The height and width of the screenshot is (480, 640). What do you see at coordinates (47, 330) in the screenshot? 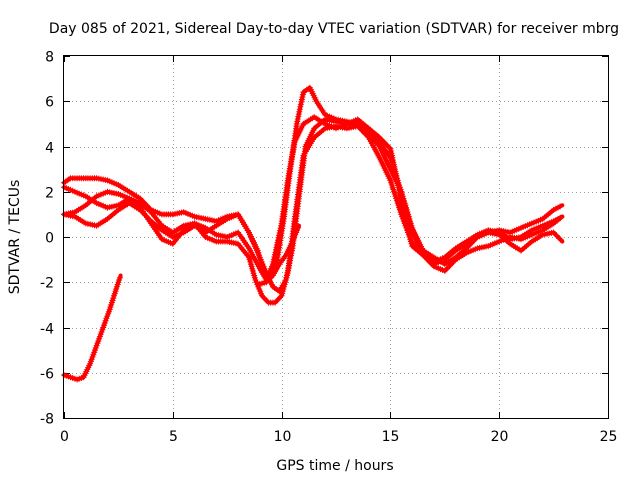
I see `y-tick-label: -4` at bounding box center [47, 330].